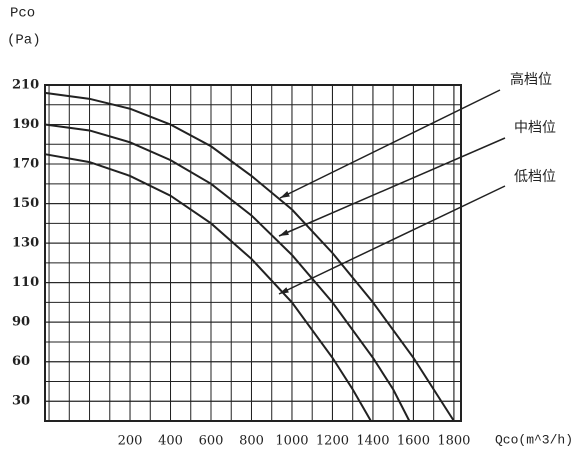 This screenshot has height=457, width=574. I want to click on series-label: 高档位, so click(531, 79).